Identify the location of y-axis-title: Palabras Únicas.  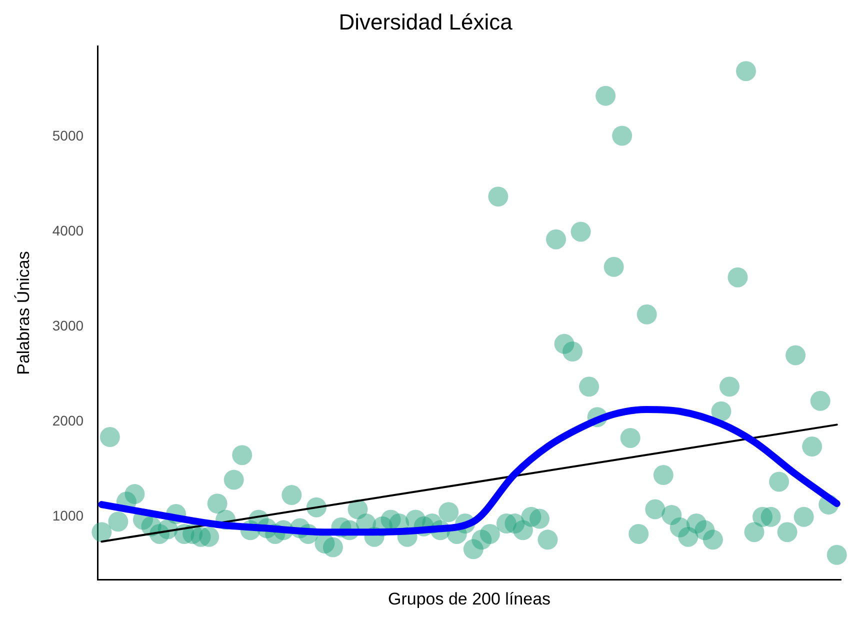
(23, 313).